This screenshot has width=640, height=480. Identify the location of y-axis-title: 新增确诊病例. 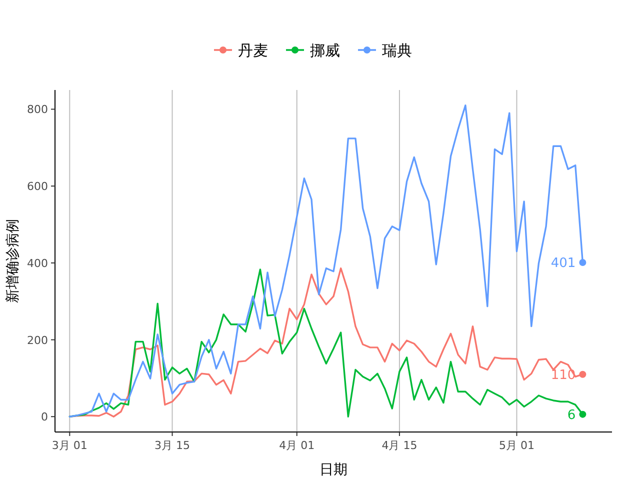
(13, 261).